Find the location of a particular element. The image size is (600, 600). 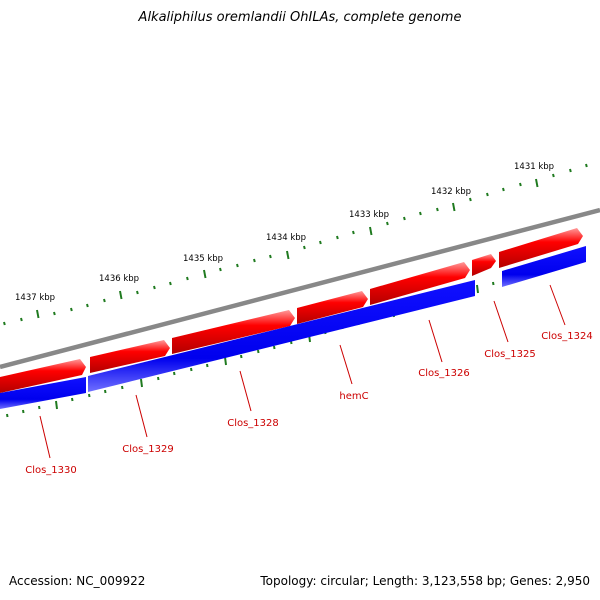

axis-label: 1435 kbp is located at coordinates (203, 259).